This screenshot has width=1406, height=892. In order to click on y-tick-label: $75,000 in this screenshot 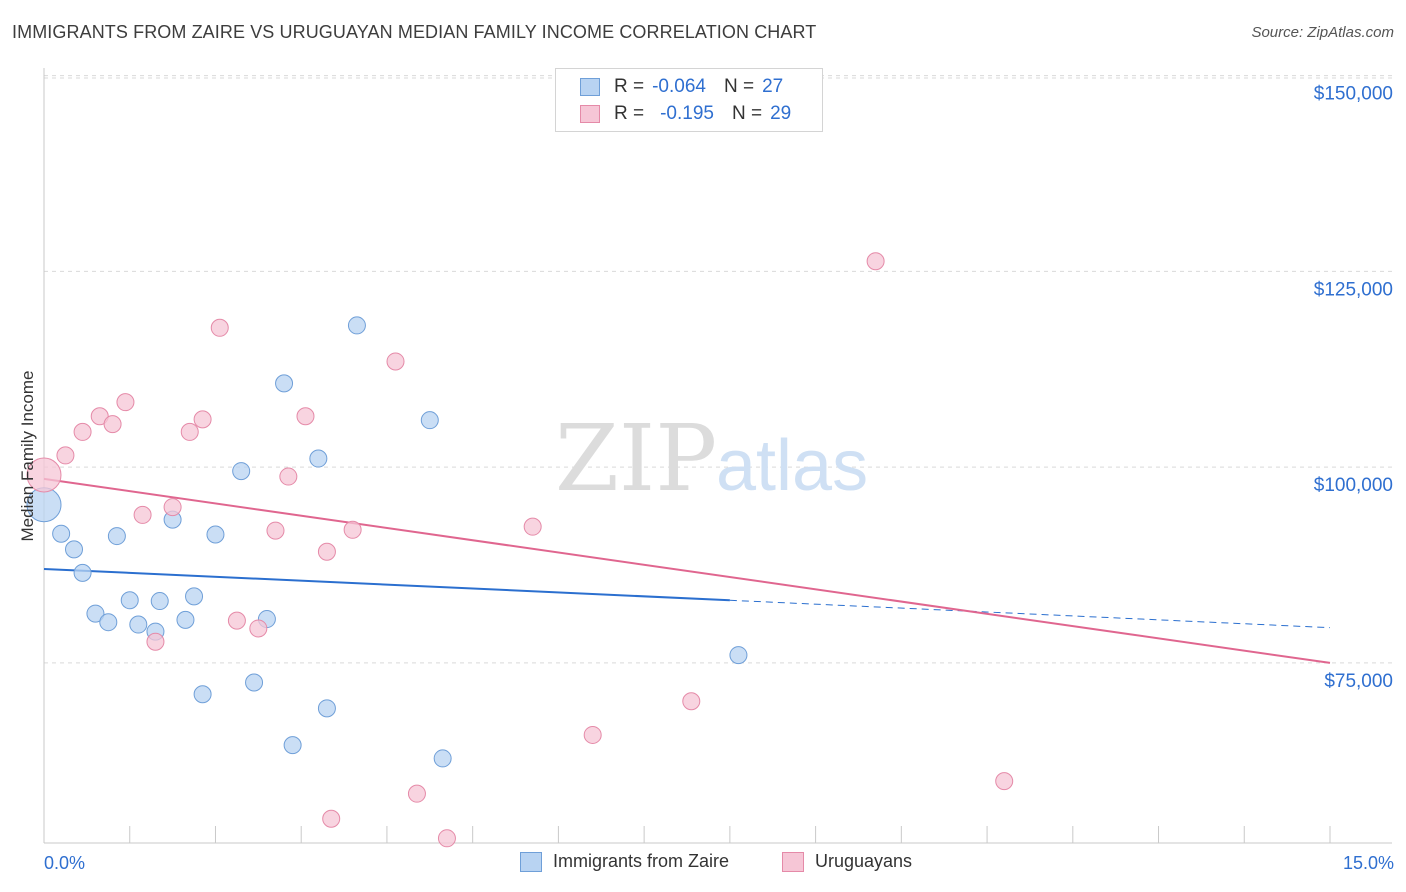, I will do `click(1358, 681)`.